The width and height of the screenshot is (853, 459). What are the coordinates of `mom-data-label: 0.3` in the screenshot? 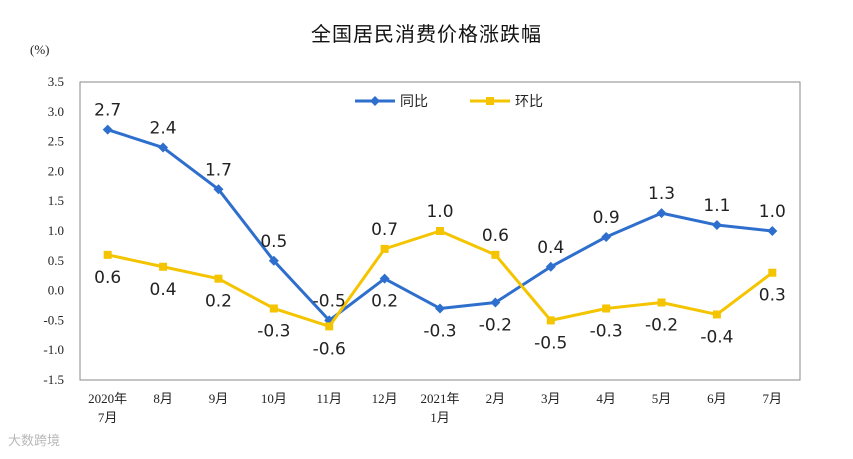 It's located at (772, 296).